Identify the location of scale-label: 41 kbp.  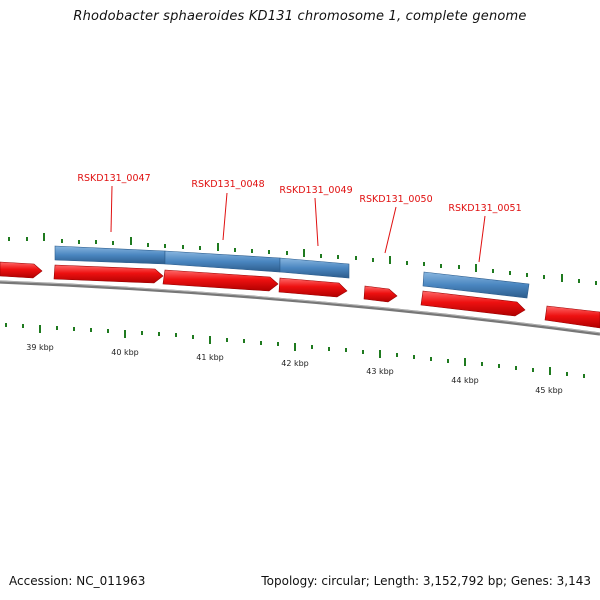
(210, 357).